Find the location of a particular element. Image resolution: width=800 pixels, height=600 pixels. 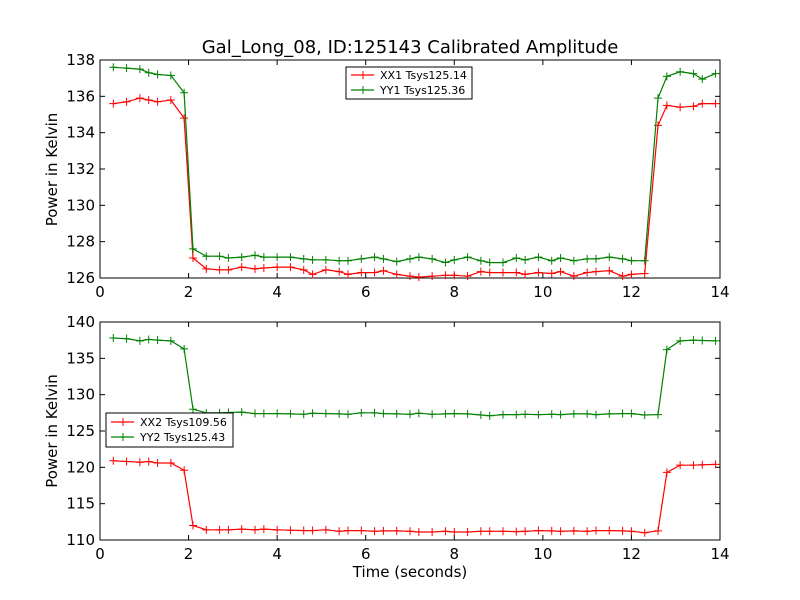

top-x-tick-label: 12 is located at coordinates (631, 292).